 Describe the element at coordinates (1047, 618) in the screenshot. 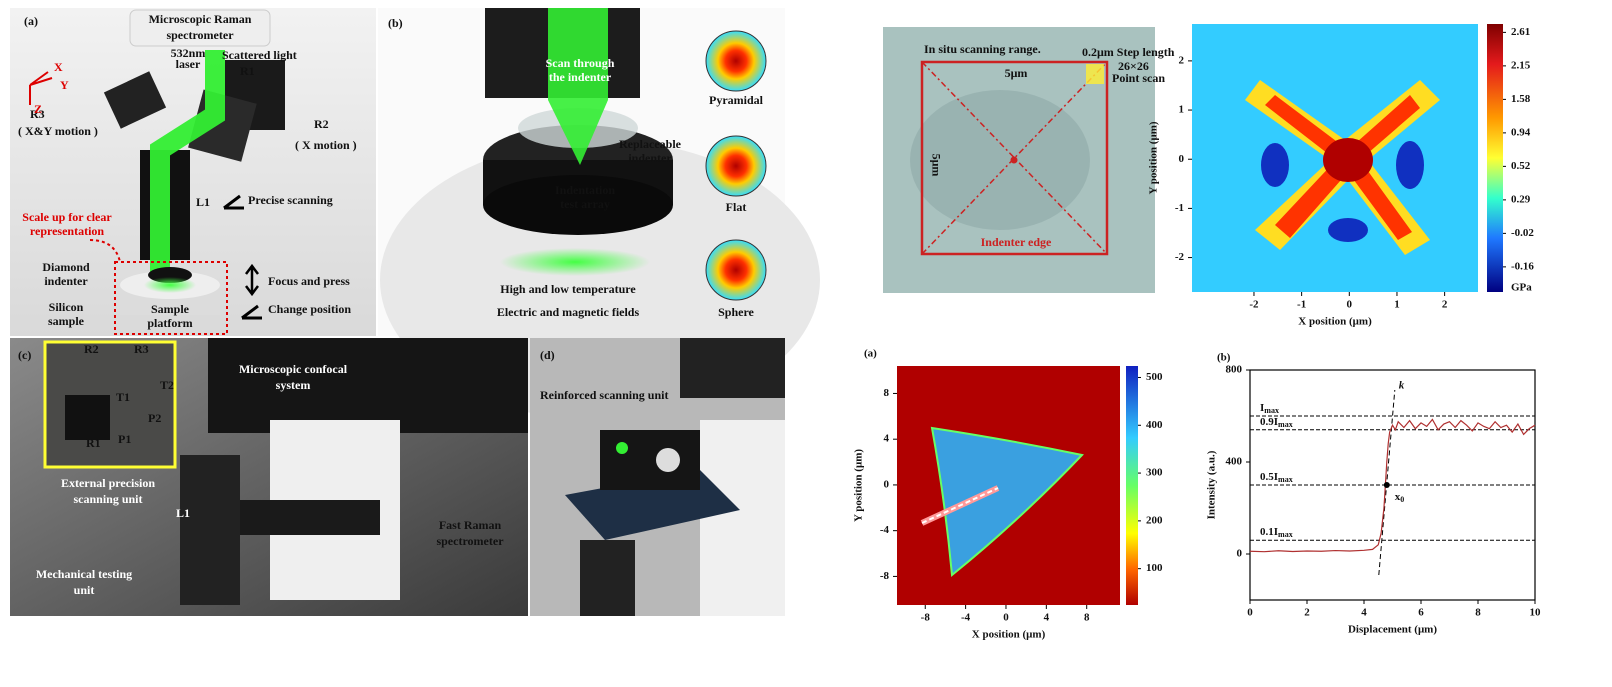

I see `x-tick-label: 4` at that location.